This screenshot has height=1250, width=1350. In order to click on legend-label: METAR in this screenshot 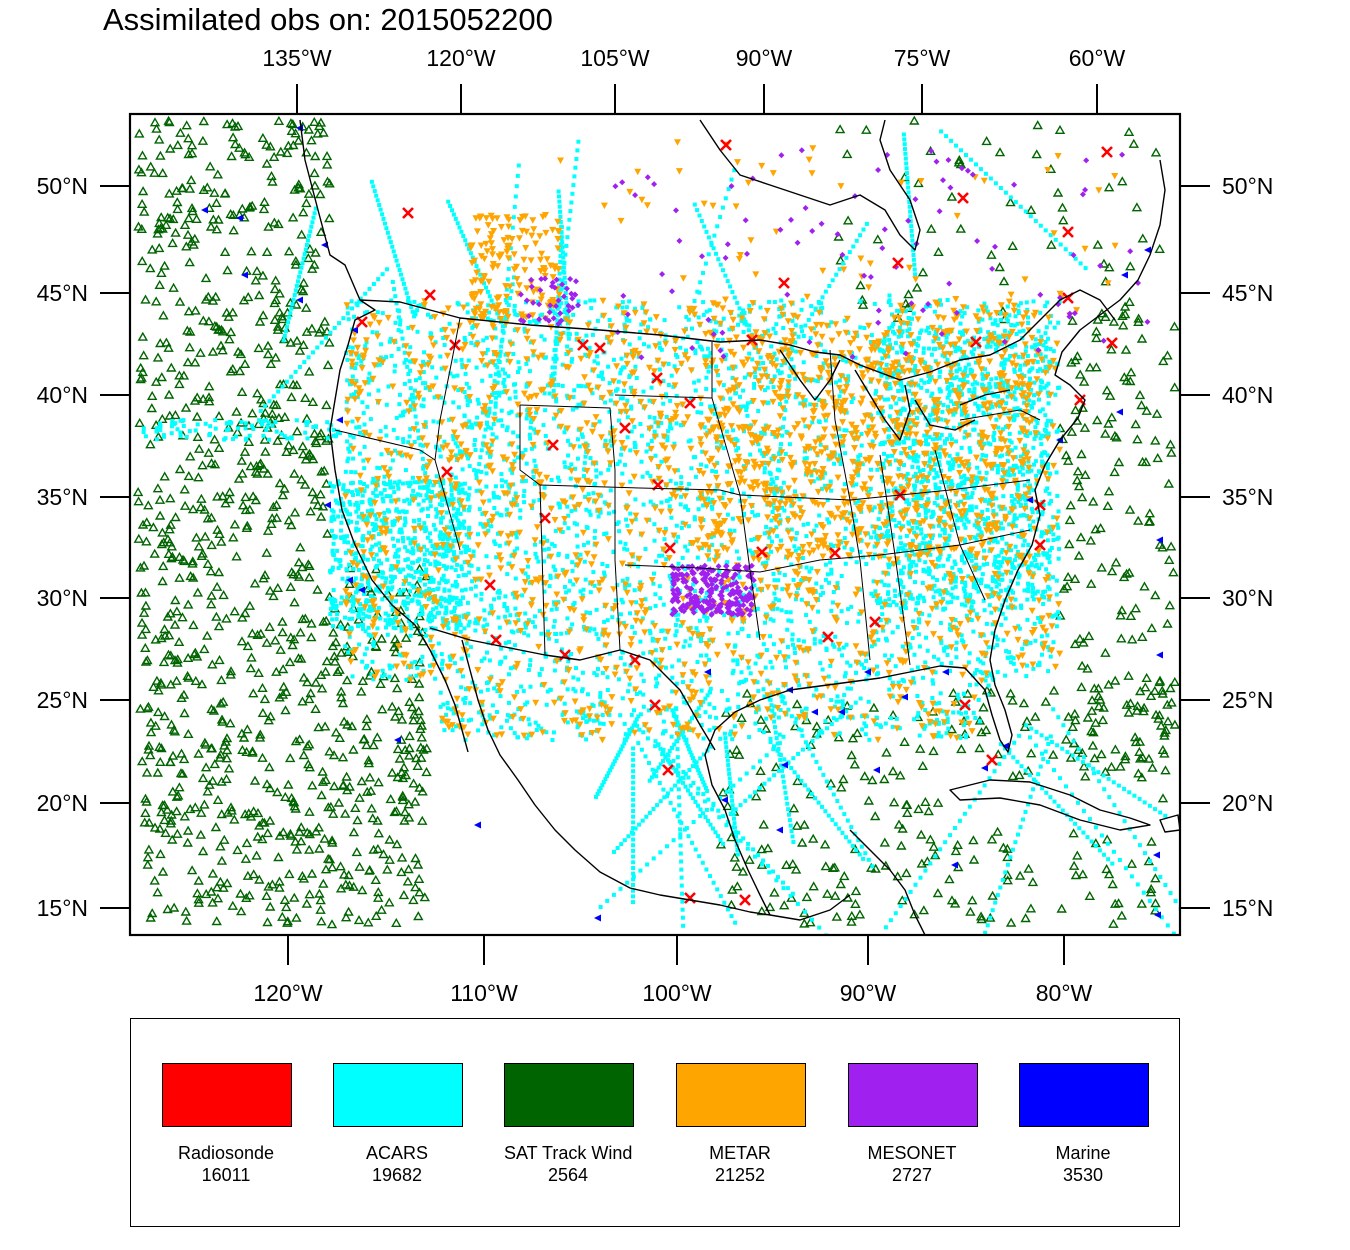, I will do `click(740, 1153)`.